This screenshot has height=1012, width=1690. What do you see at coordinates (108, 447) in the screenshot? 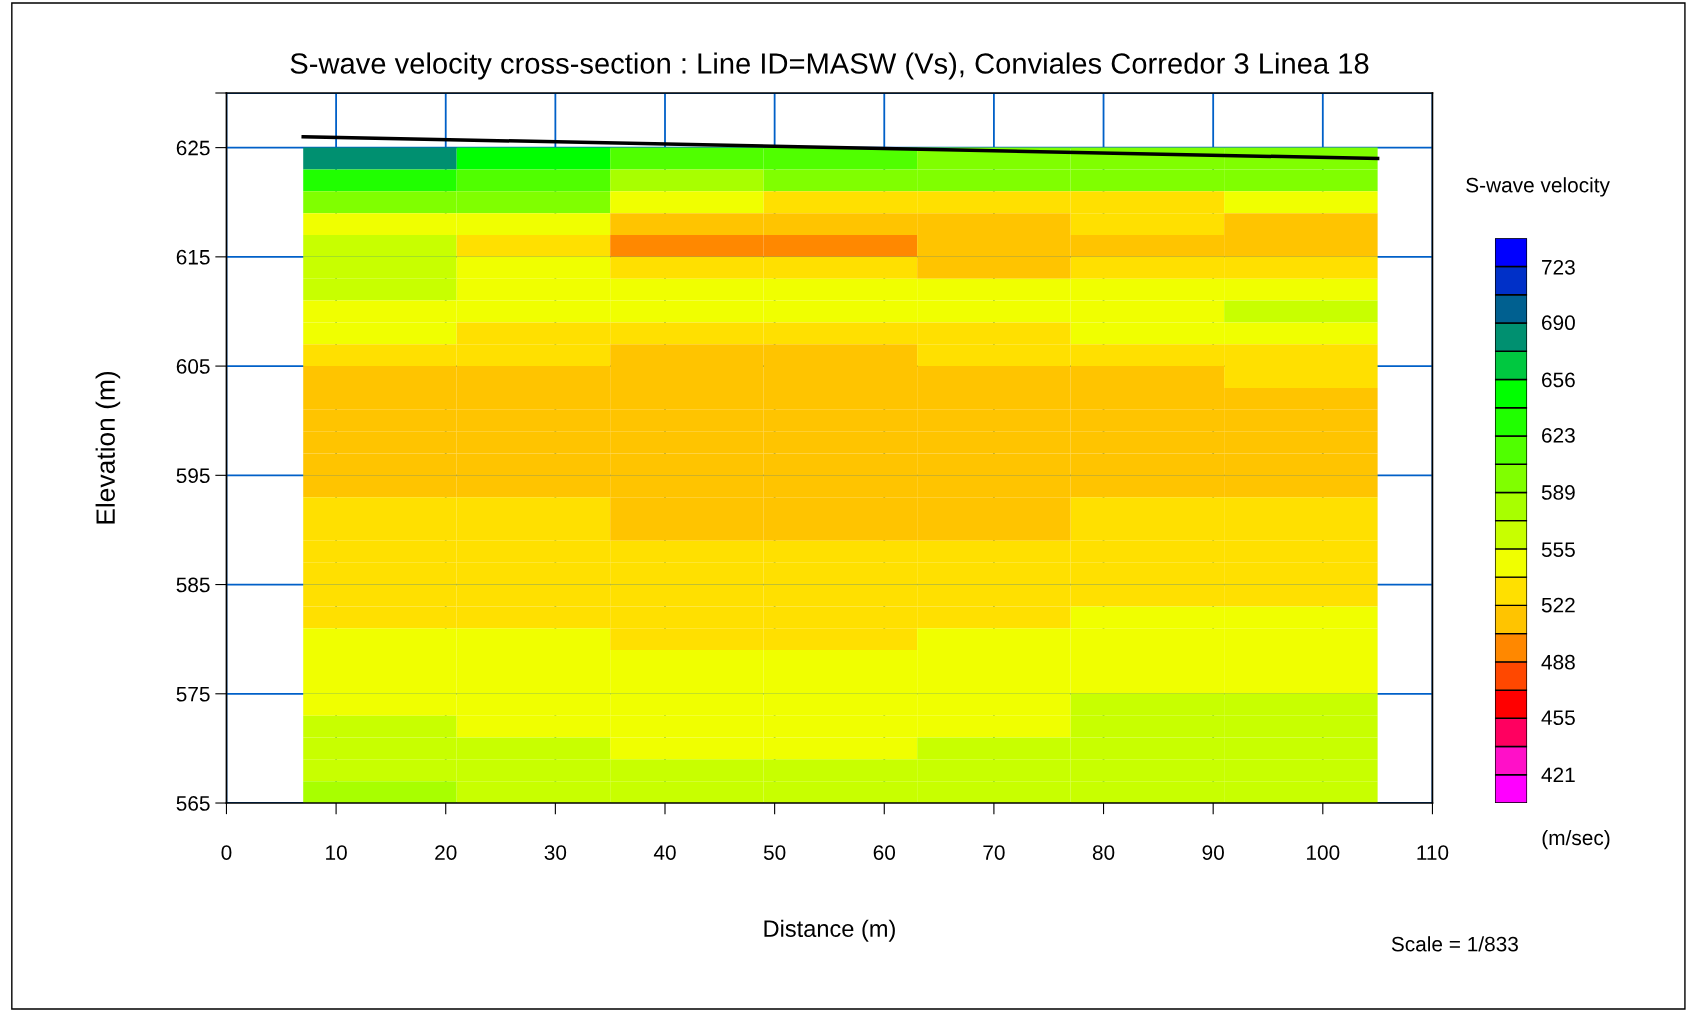
I see `y-axis-title: Elevation (m)` at bounding box center [108, 447].